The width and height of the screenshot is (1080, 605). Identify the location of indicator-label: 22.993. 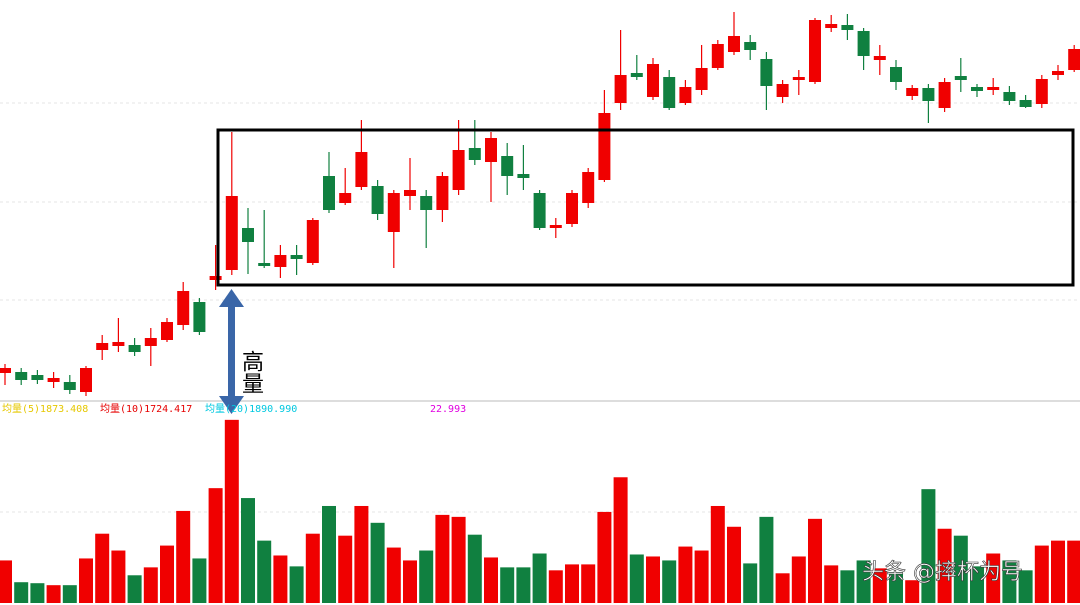
(448, 409).